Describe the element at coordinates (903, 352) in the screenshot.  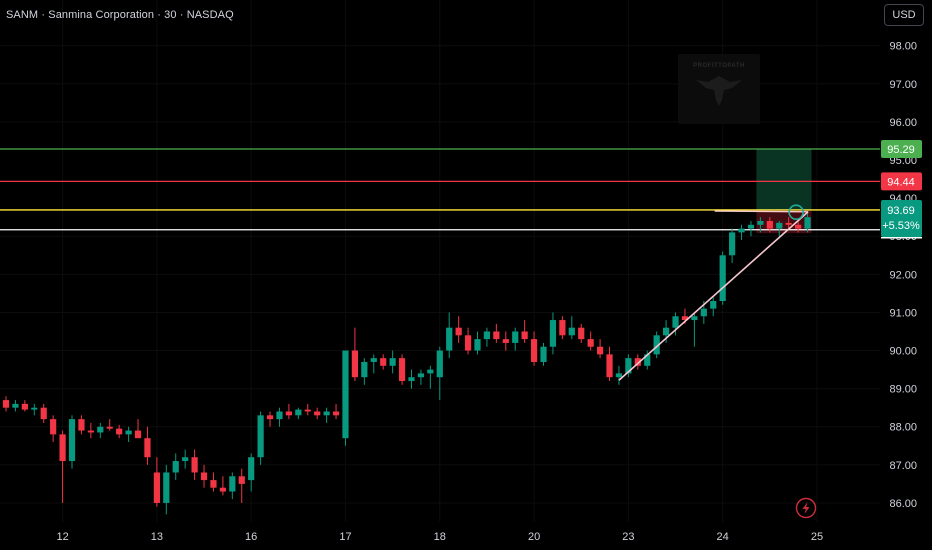
I see `price-tick-label: 90.00` at that location.